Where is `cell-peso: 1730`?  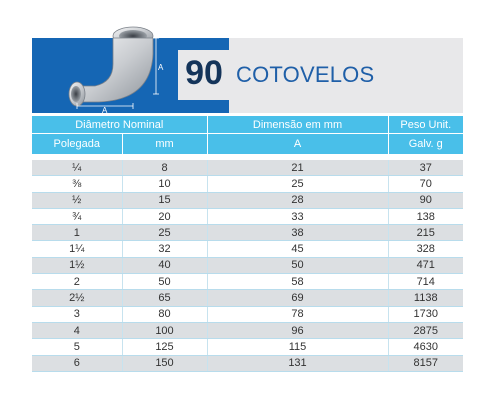 cell-peso: 1730 is located at coordinates (425, 314).